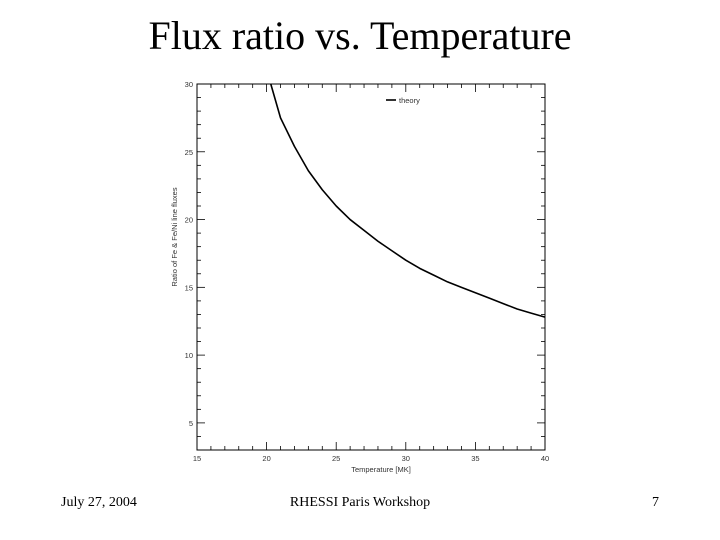  What do you see at coordinates (191, 423) in the screenshot?
I see `y-tick-label: 5` at bounding box center [191, 423].